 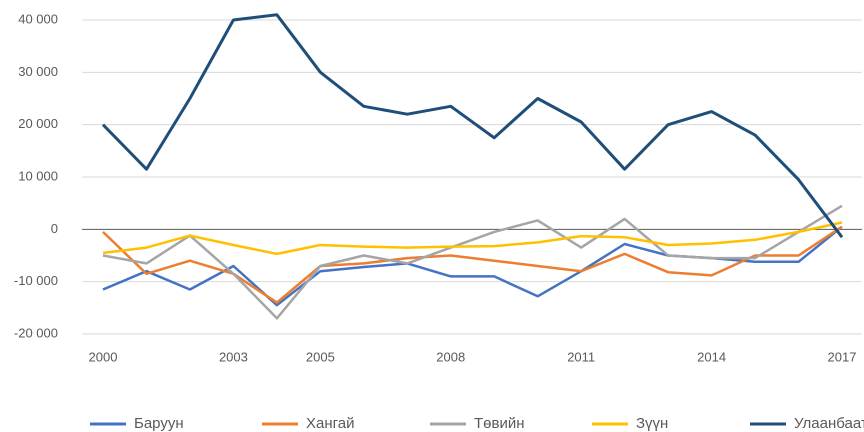 I want to click on legend-label: Зүүн, so click(x=652, y=423).